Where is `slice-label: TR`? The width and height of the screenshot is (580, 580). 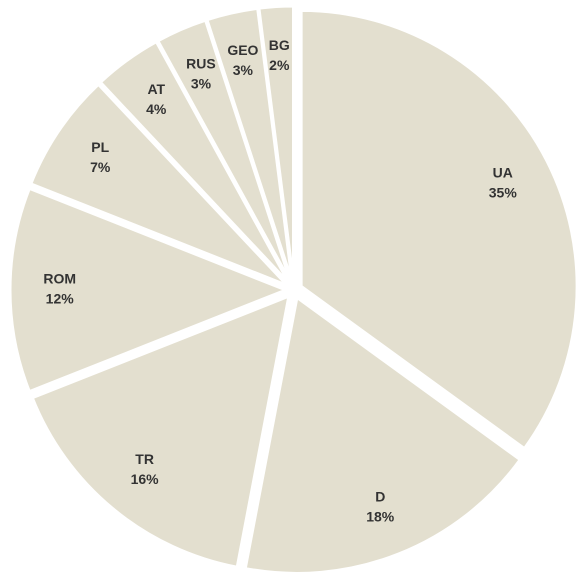
slice-label: TR is located at coordinates (144, 459).